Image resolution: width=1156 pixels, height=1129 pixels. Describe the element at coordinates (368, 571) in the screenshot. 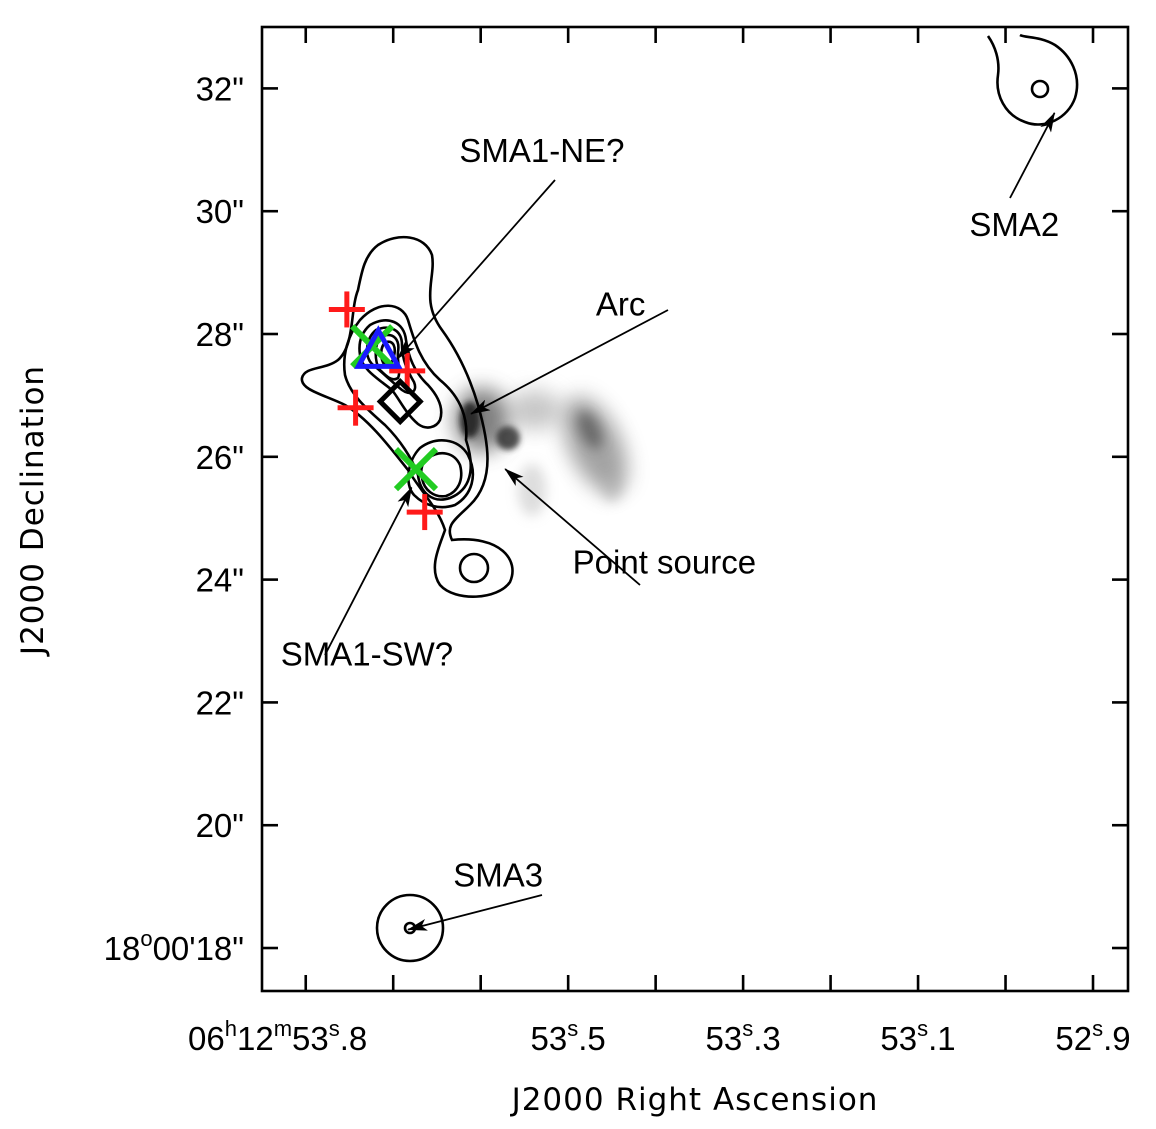

I see `annotation-arrow-sma1-sw` at that location.